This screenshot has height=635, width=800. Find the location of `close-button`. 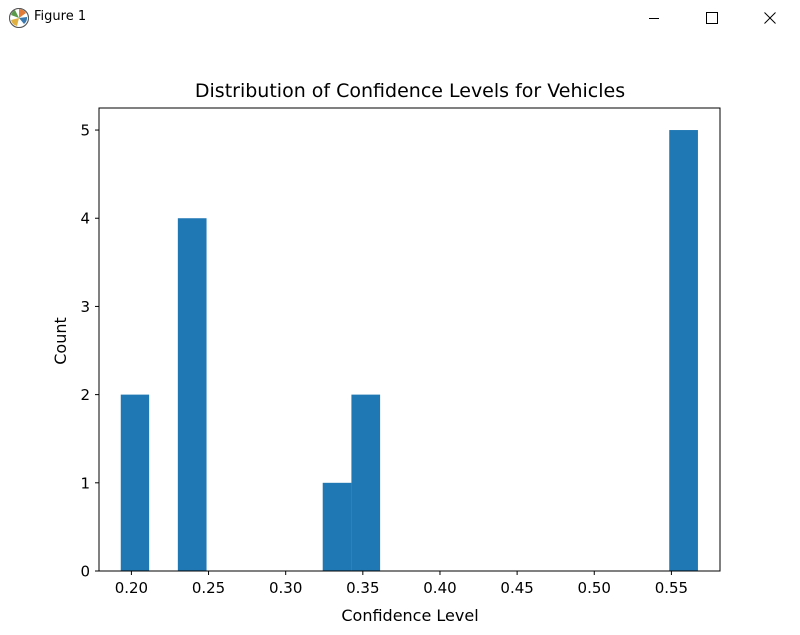

close-button is located at coordinates (770, 18).